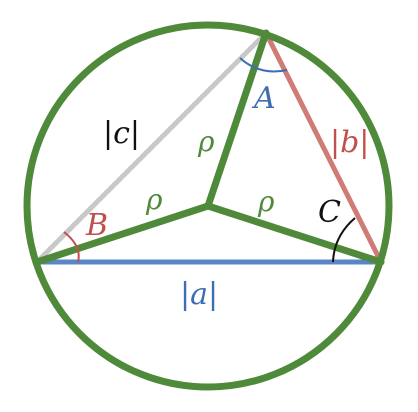 This screenshot has width=418, height=412. Describe the element at coordinates (71, 247) in the screenshot. I see `angle-b-arc` at that location.